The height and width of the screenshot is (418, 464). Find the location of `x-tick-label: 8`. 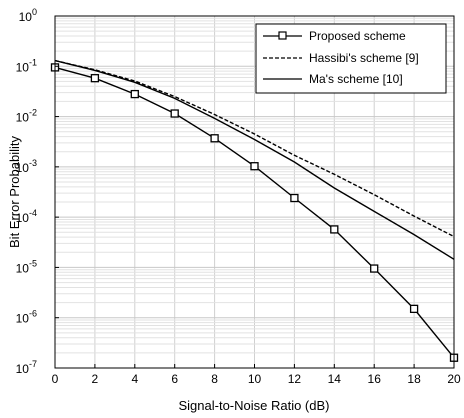

x-tick-label: 8 is located at coordinates (214, 379).